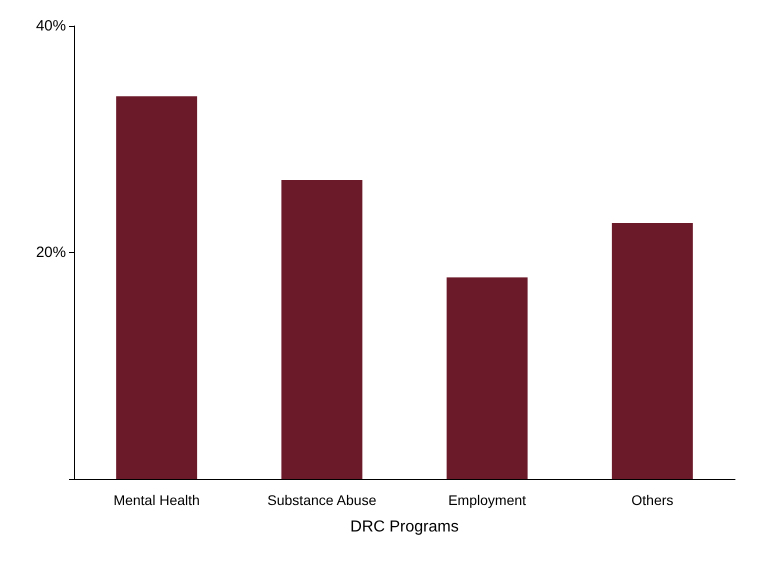  I want to click on x-tick-label: Substance Abuse, so click(322, 500).